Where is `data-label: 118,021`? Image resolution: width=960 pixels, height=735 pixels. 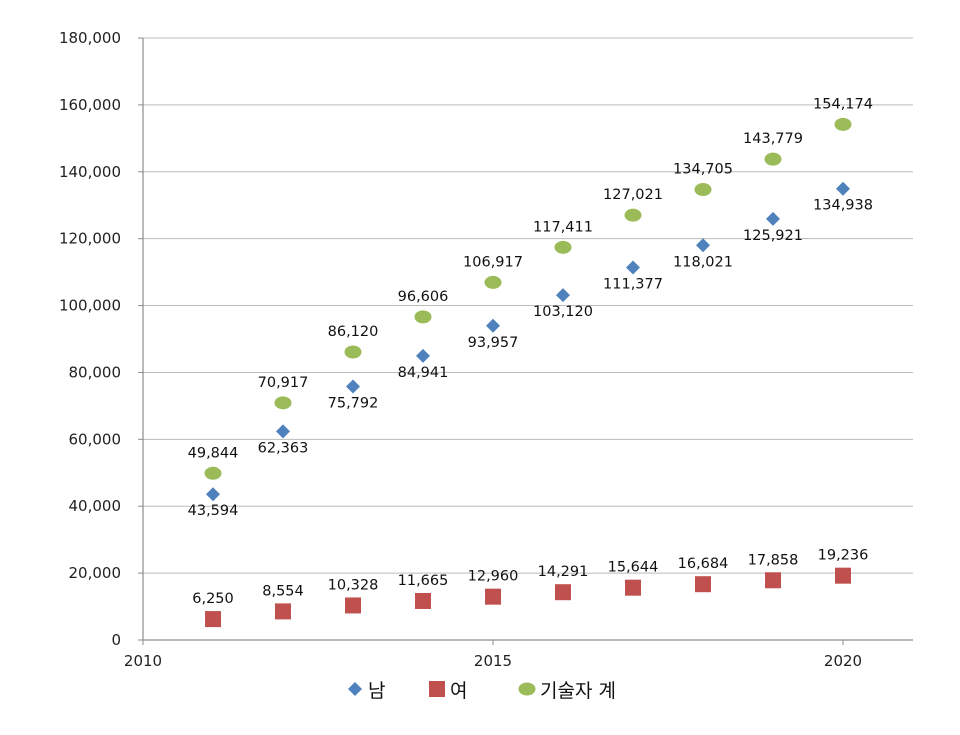 data-label: 118,021 is located at coordinates (703, 262).